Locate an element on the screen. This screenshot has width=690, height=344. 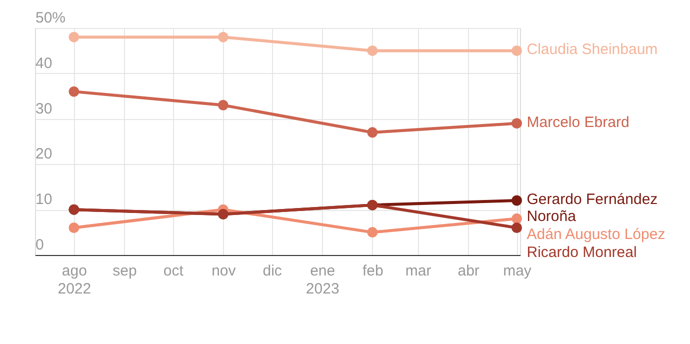
y-tick-label: 20 is located at coordinates (44, 154).